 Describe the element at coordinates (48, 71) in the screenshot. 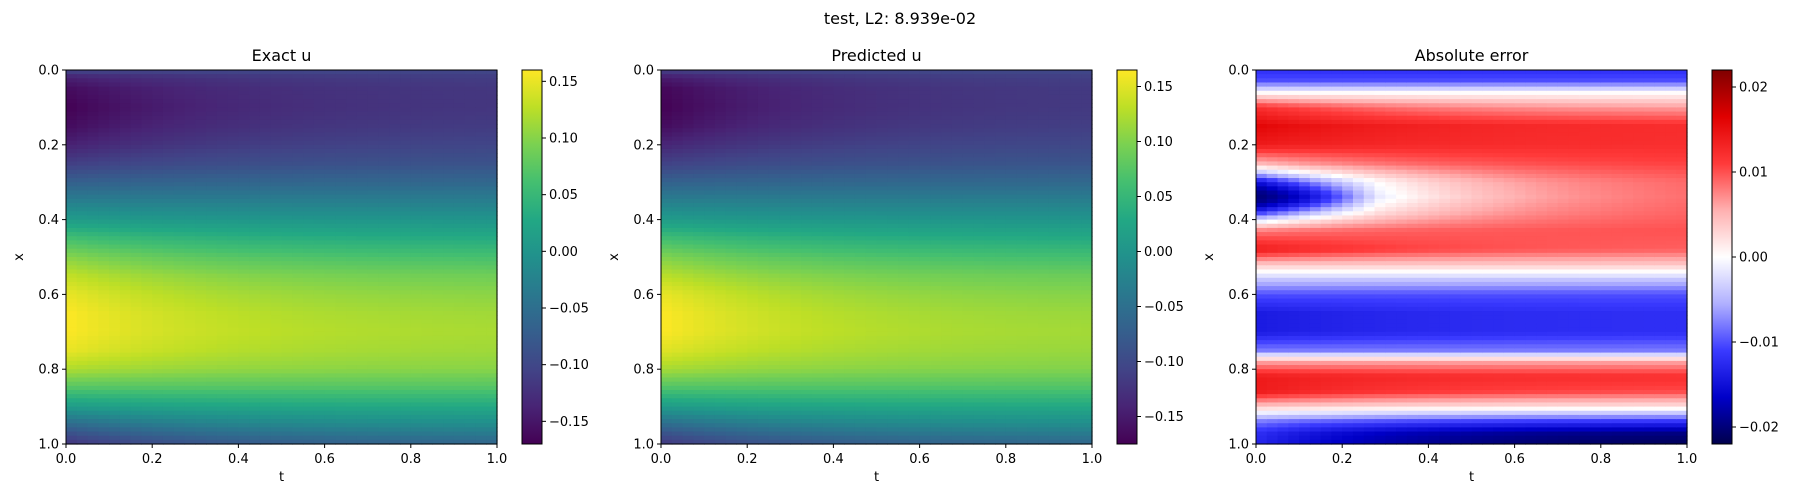

I see `y-tick-label: 0.0` at that location.